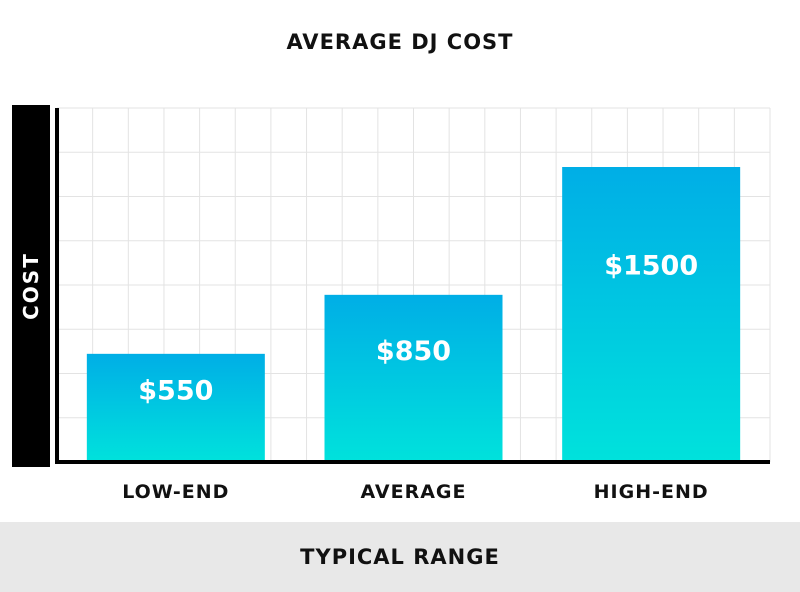 This screenshot has height=592, width=800. I want to click on x-tick-label: AVERAGE, so click(413, 492).